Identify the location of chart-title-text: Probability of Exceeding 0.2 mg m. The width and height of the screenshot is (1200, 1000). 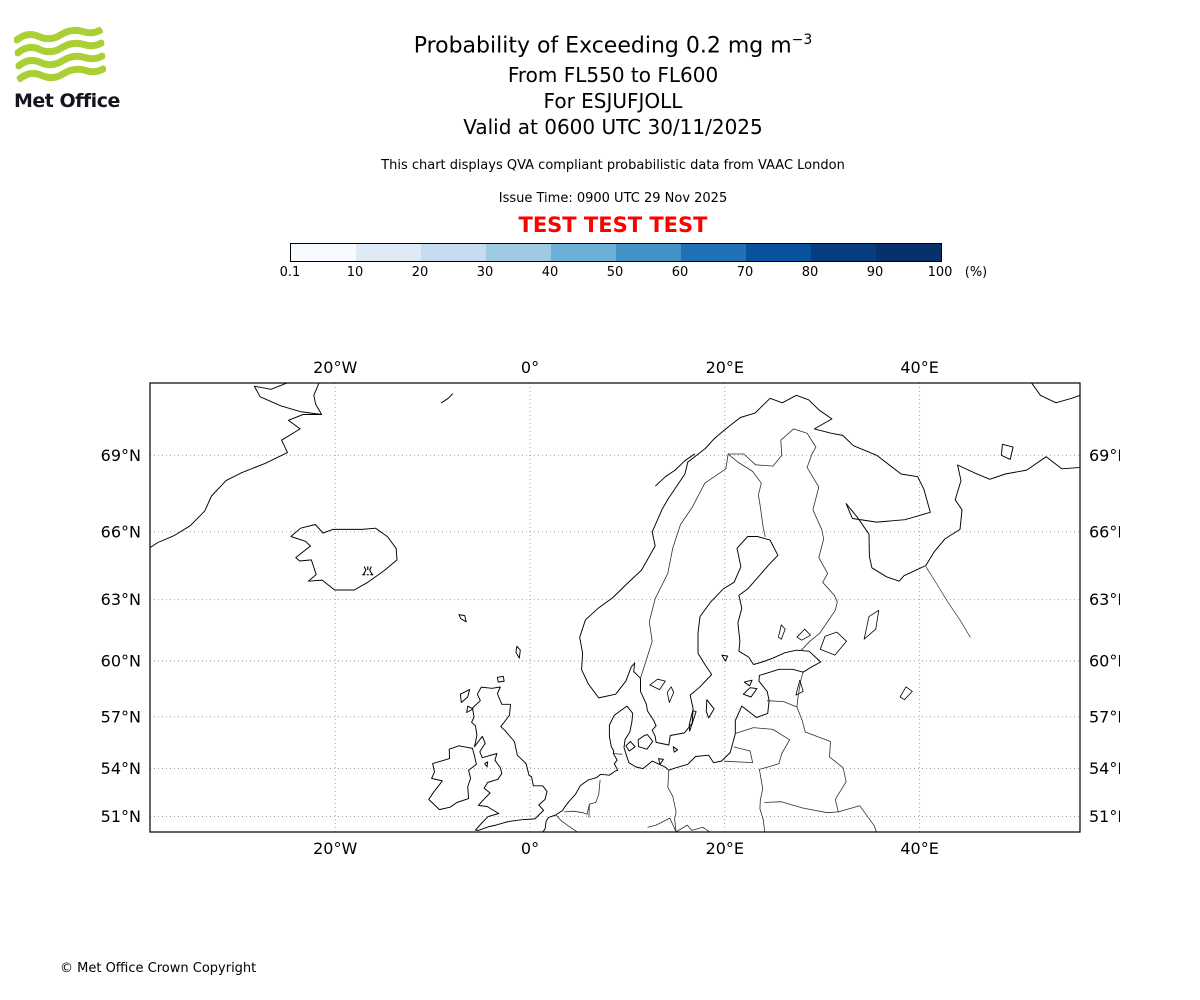
(602, 46).